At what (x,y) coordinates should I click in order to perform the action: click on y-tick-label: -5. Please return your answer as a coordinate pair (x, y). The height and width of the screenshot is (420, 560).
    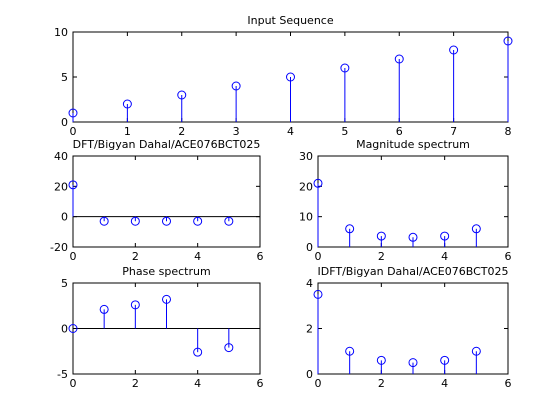
    Looking at the image, I should click on (62, 374).